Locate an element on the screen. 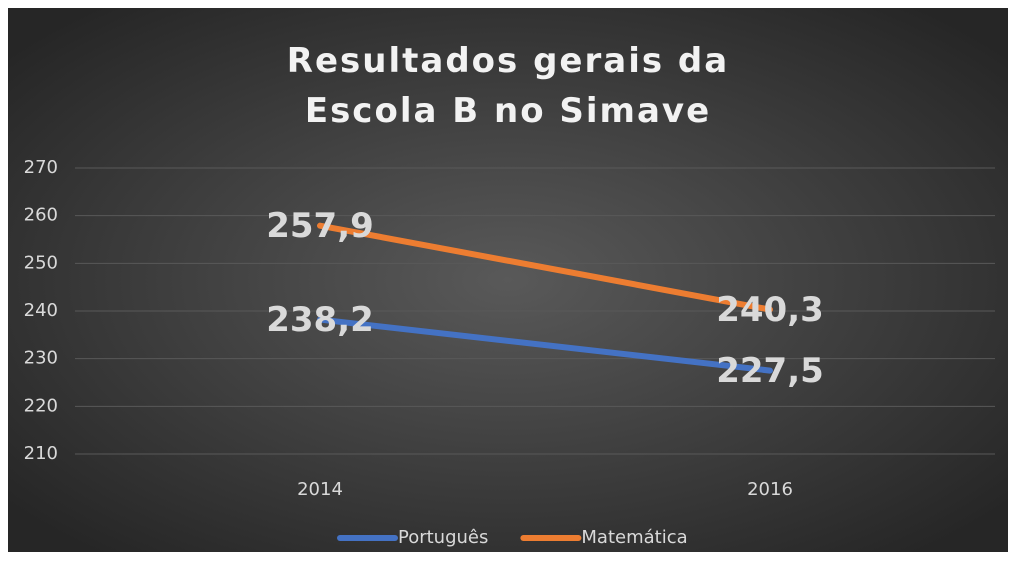 The image size is (1016, 566). chart-title: Resultados gerais da Escola B no Simave is located at coordinates (508, 86).